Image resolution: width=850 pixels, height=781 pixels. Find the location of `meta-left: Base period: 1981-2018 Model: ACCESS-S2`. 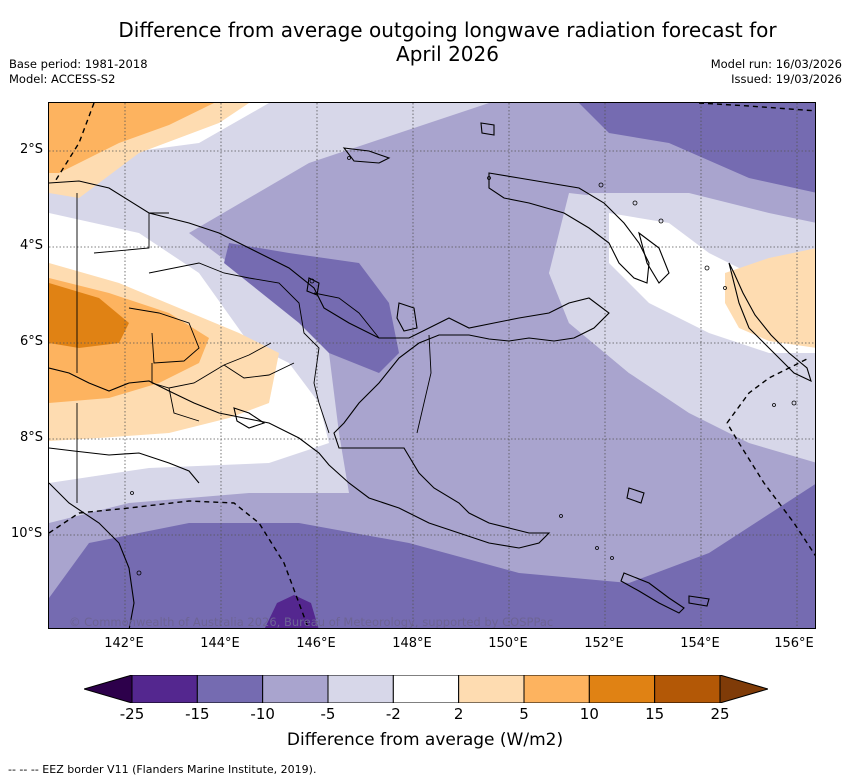

meta-left: Base period: 1981-2018 Model: ACCESS-S2 is located at coordinates (78, 72).